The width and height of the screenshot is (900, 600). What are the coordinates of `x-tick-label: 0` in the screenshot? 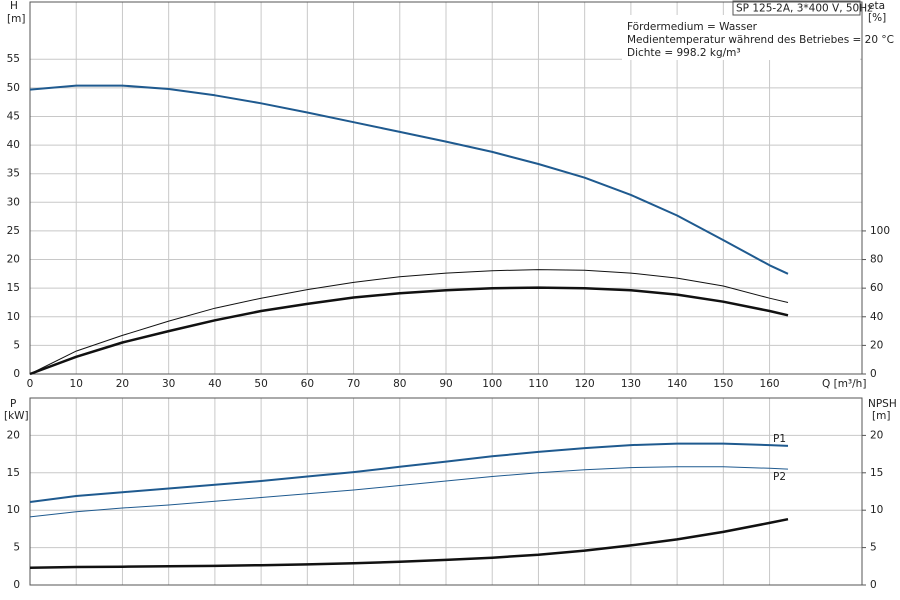 It's located at (30, 384).